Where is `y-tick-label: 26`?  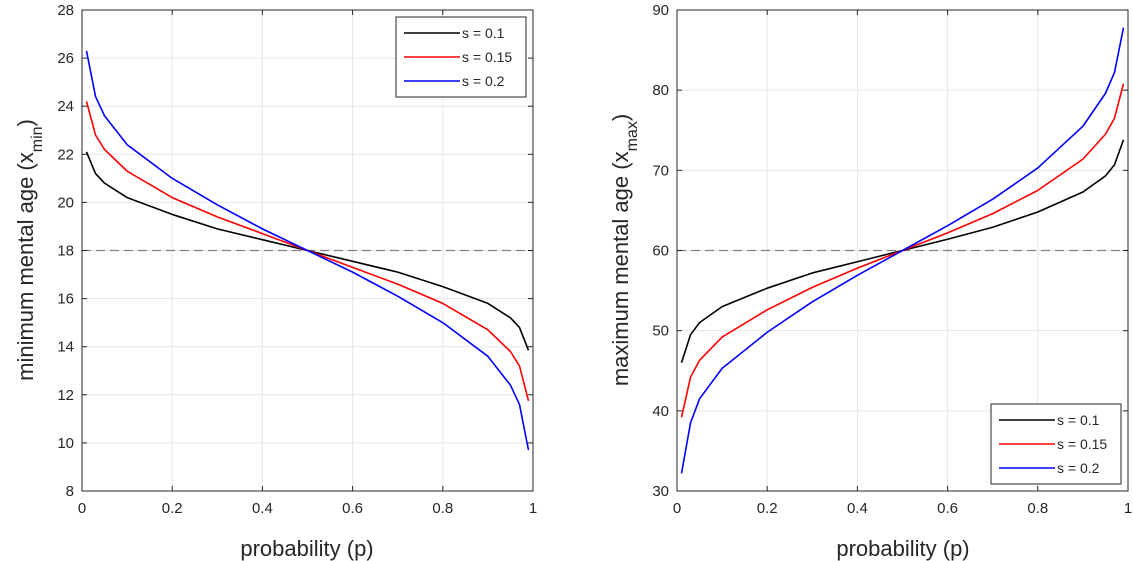
y-tick-label: 26 is located at coordinates (65, 58).